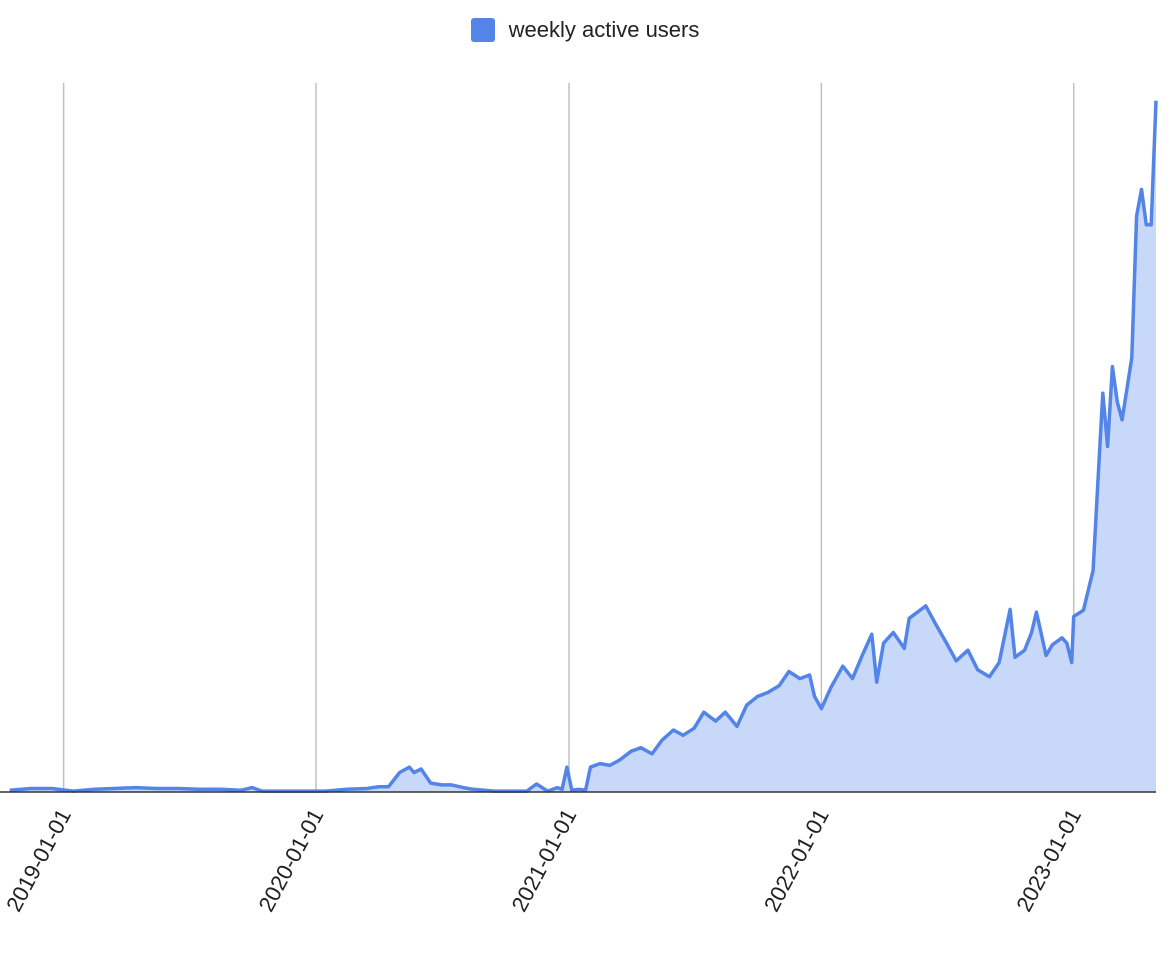 This screenshot has height=954, width=1170. What do you see at coordinates (796, 860) in the screenshot?
I see `x-tick-label: 2022-01-01` at bounding box center [796, 860].